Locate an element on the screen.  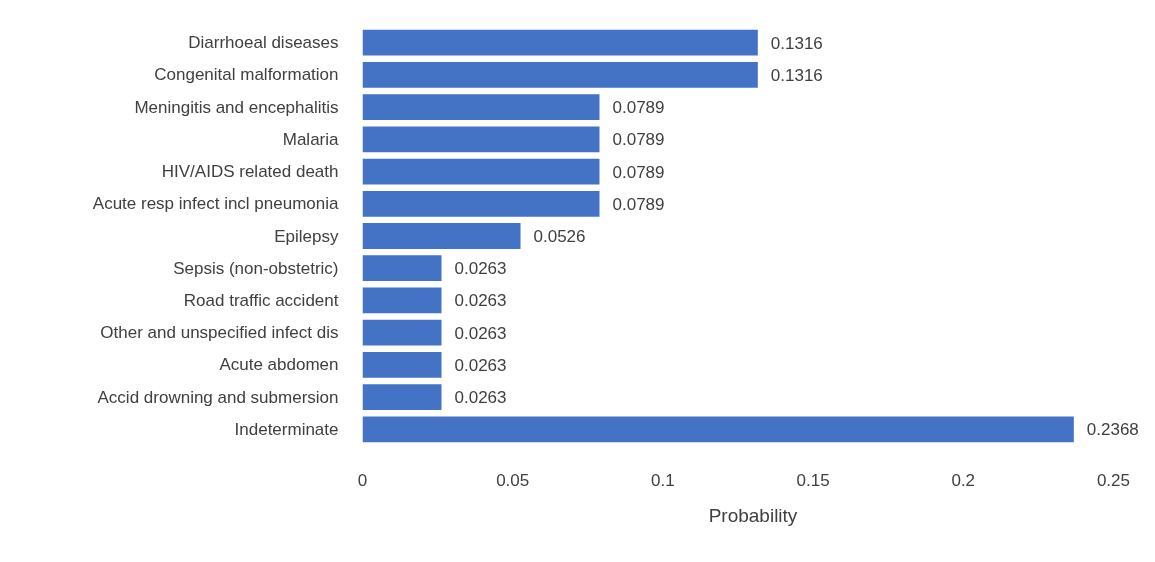
y-tick-label: Malaria is located at coordinates (311, 139).